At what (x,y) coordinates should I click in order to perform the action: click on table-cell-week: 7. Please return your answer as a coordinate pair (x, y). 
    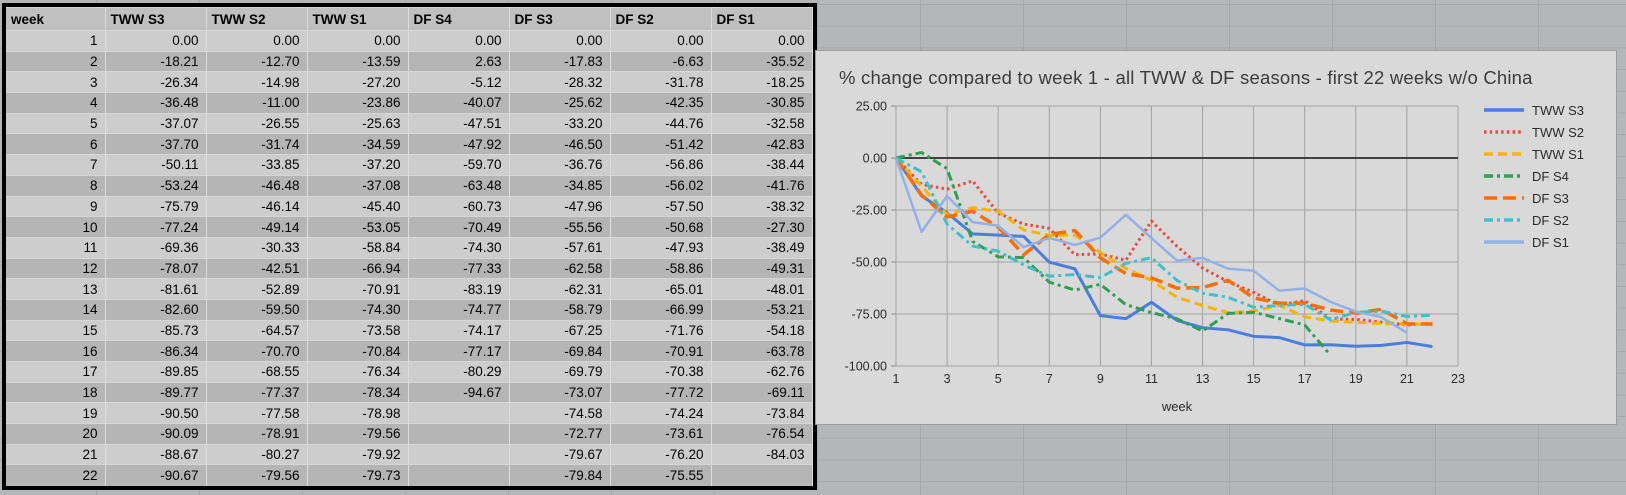
    Looking at the image, I should click on (56, 165).